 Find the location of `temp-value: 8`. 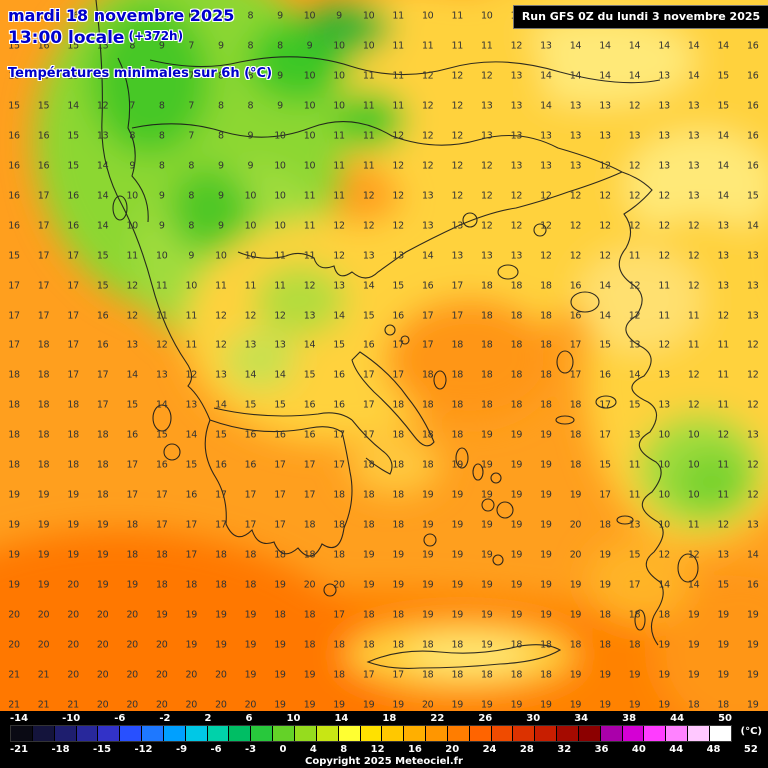

temp-value: 8 is located at coordinates (191, 166).